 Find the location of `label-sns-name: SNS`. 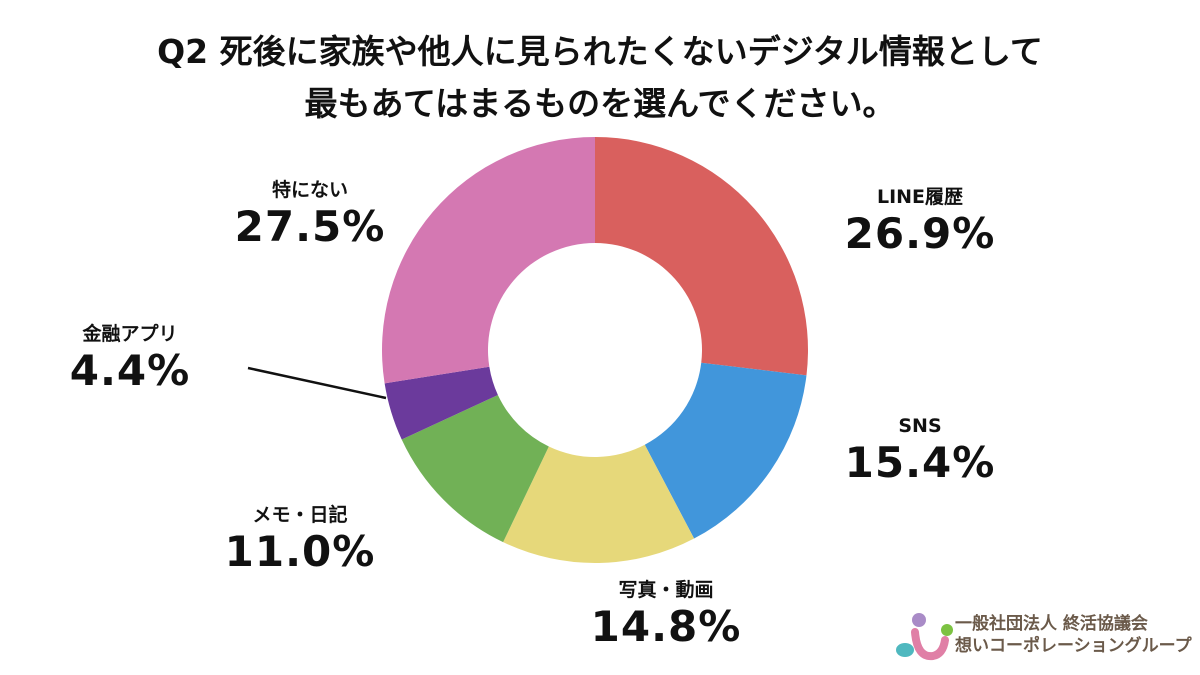

label-sns-name: SNS is located at coordinates (920, 426).